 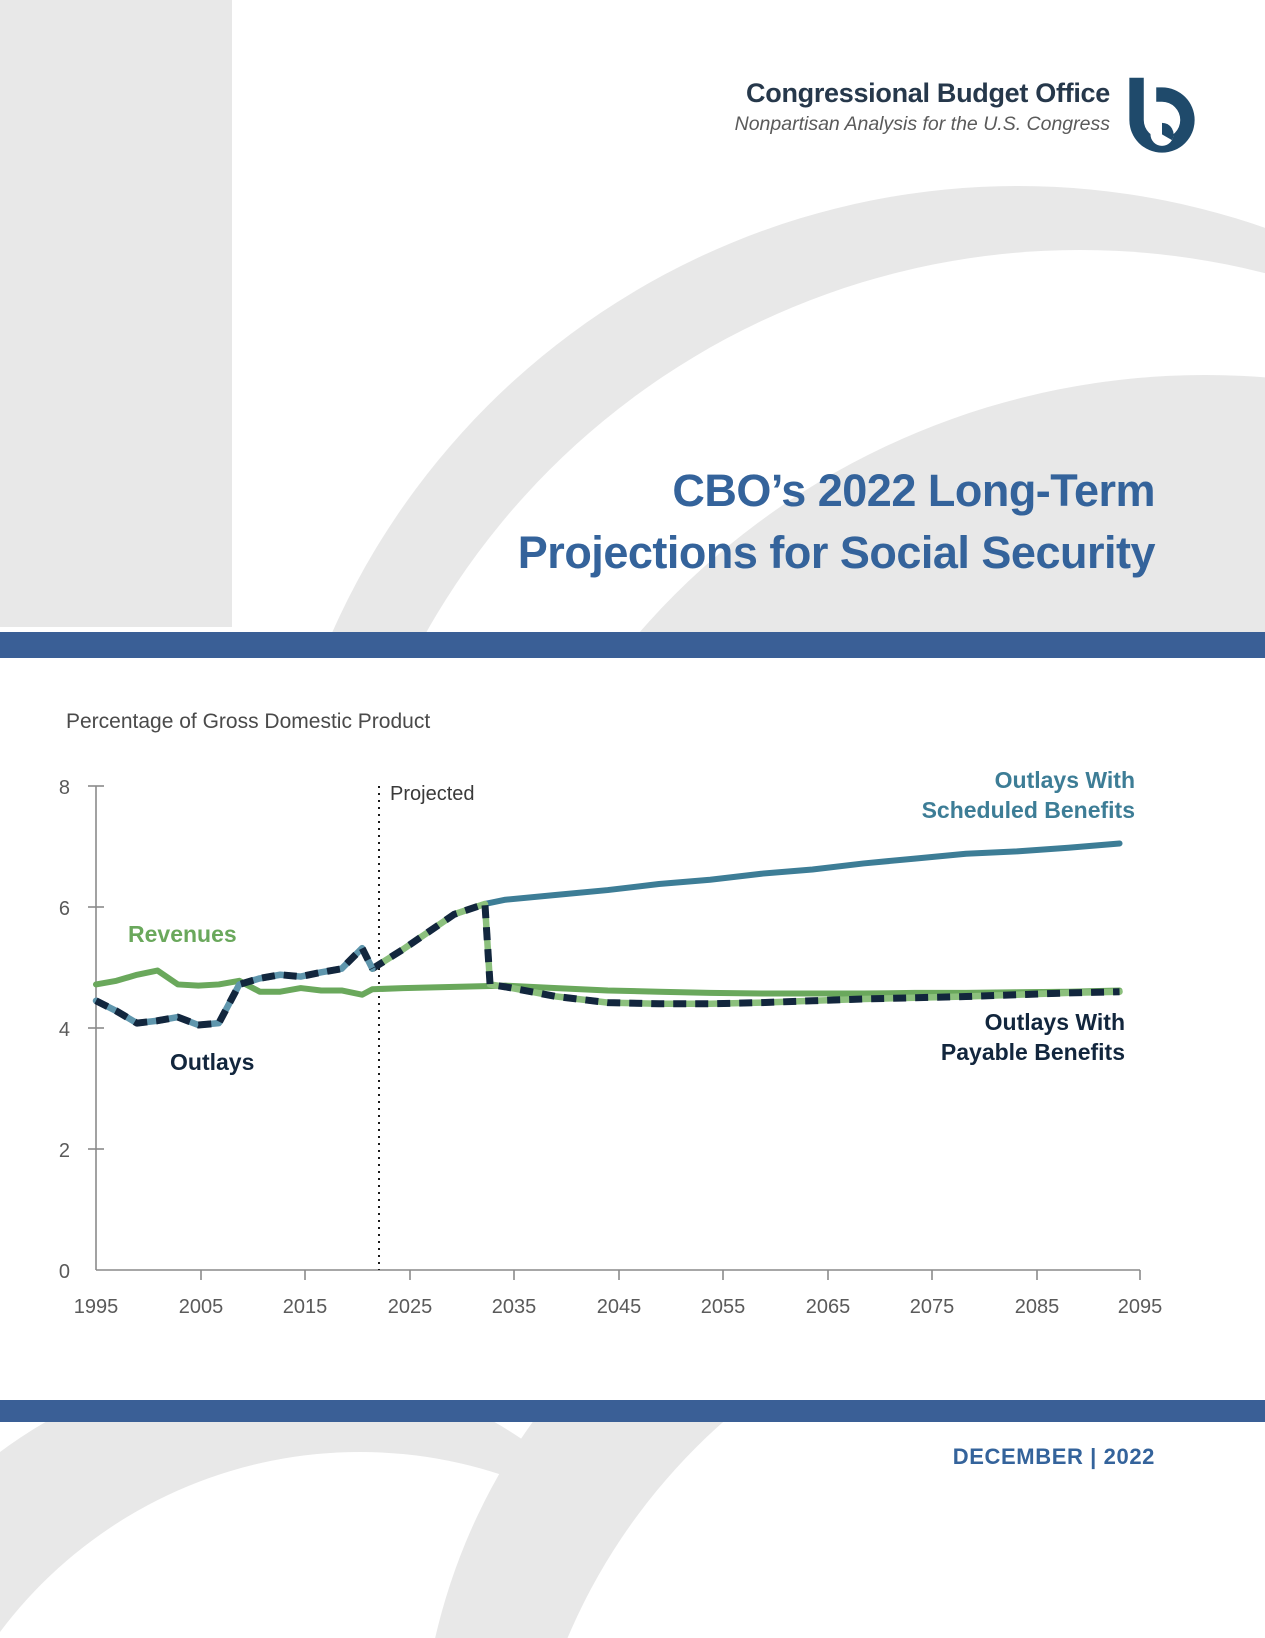 I want to click on x-tick-2075: 2075, so click(x=932, y=1307).